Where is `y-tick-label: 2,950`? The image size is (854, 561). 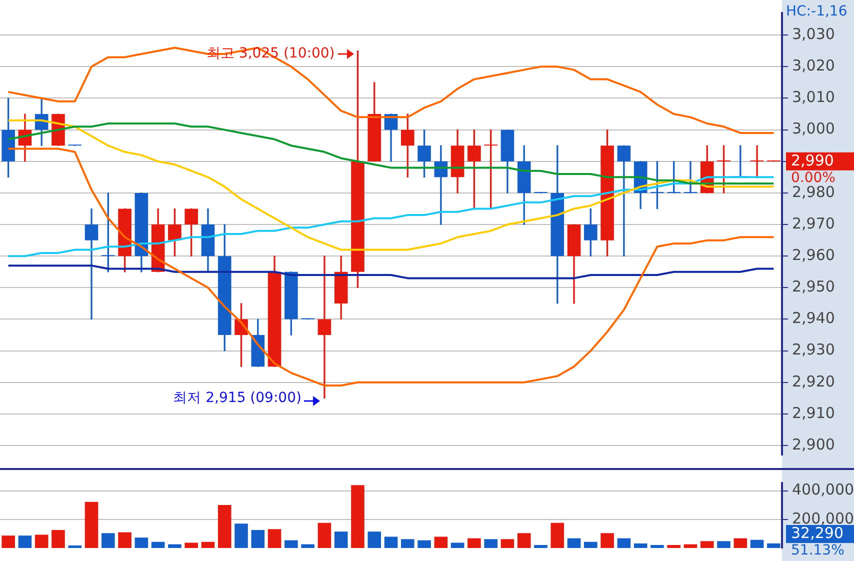
y-tick-label: 2,950 is located at coordinates (813, 287).